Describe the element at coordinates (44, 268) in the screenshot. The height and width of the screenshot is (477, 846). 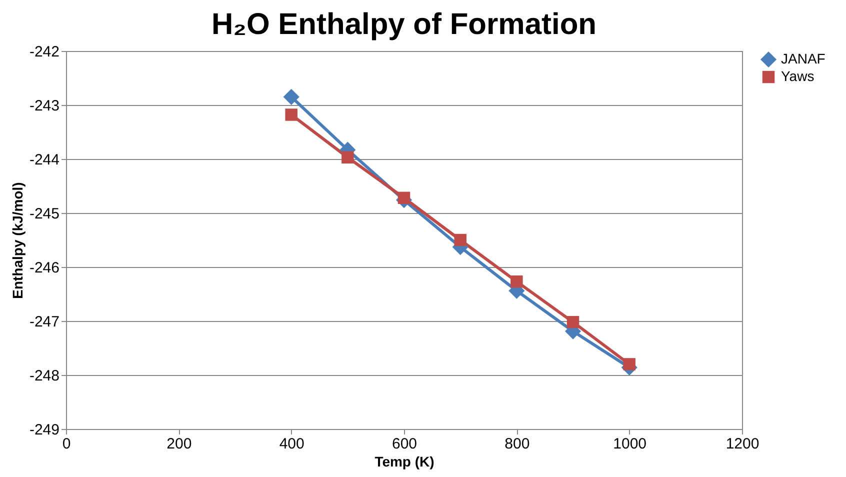
I see `y-tick-label: -246` at that location.